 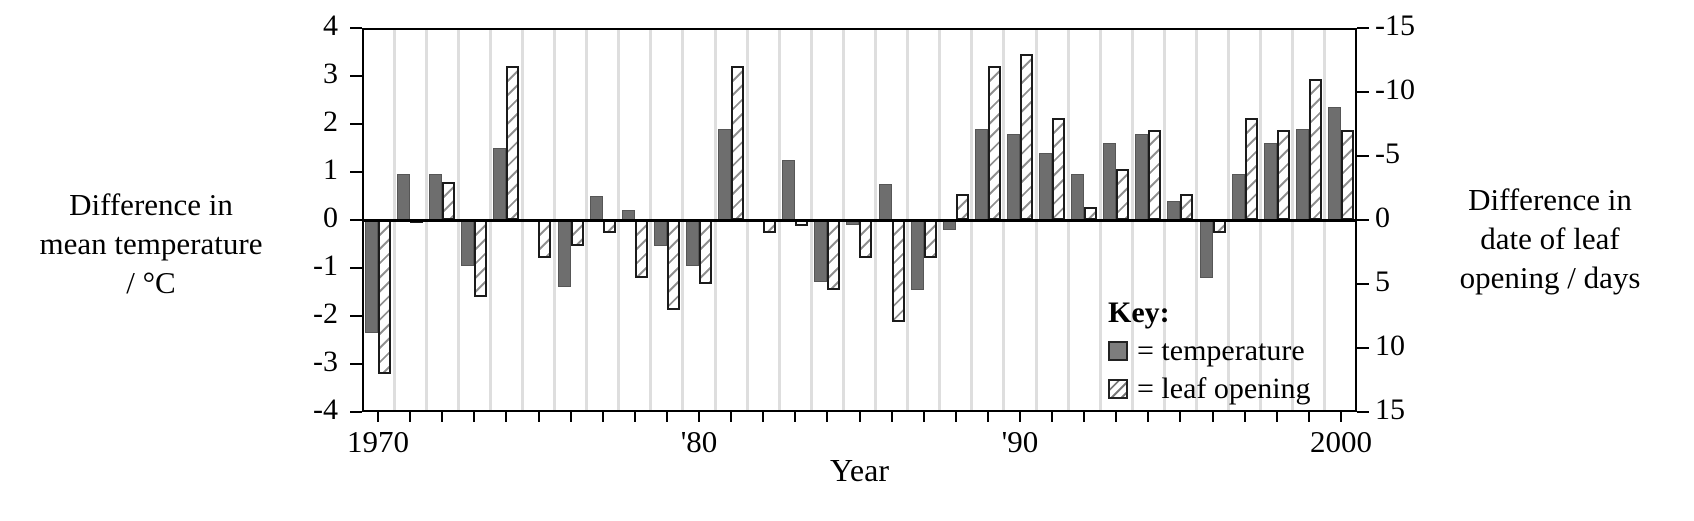 I want to click on bar-leaf-opening-1986, so click(x=898, y=271).